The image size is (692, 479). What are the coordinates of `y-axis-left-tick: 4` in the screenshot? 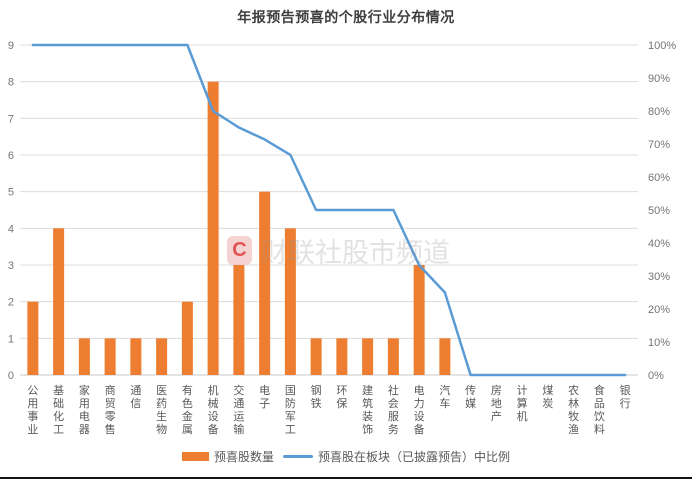 It's located at (11, 229).